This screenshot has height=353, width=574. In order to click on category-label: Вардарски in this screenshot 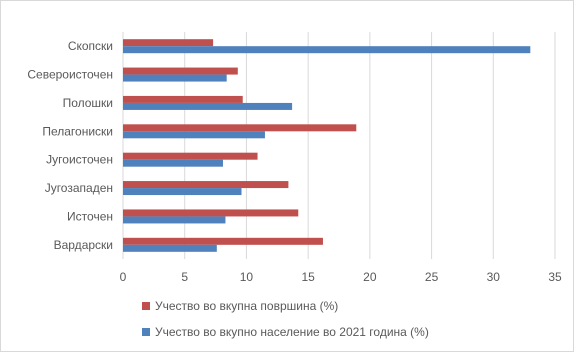, I will do `click(83, 245)`.